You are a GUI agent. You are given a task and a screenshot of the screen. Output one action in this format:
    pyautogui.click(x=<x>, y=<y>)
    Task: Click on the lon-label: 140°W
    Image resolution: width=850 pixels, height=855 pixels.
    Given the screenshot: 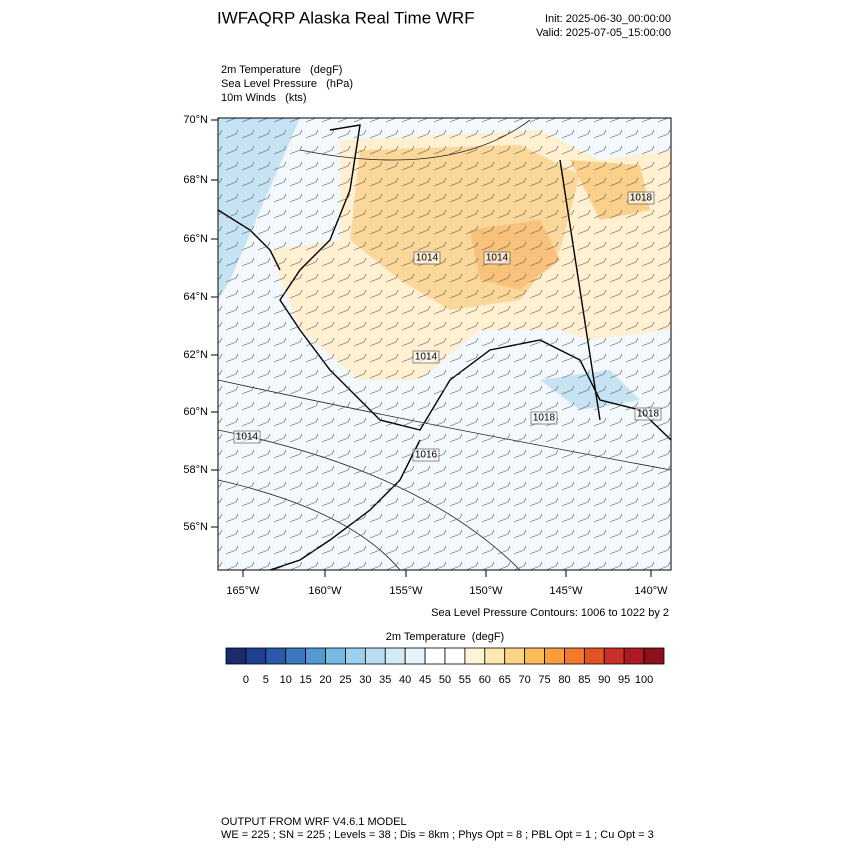 What is the action you would take?
    pyautogui.click(x=651, y=591)
    